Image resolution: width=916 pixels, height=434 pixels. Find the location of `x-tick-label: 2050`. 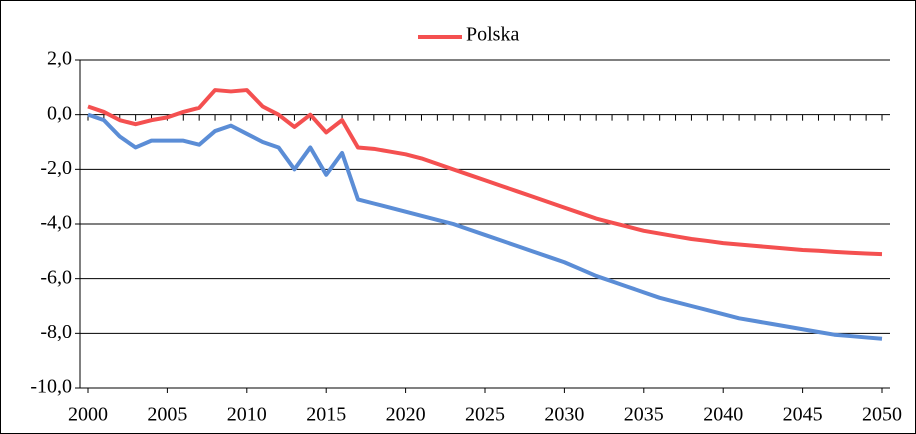

x-tick-label: 2050 is located at coordinates (882, 415).